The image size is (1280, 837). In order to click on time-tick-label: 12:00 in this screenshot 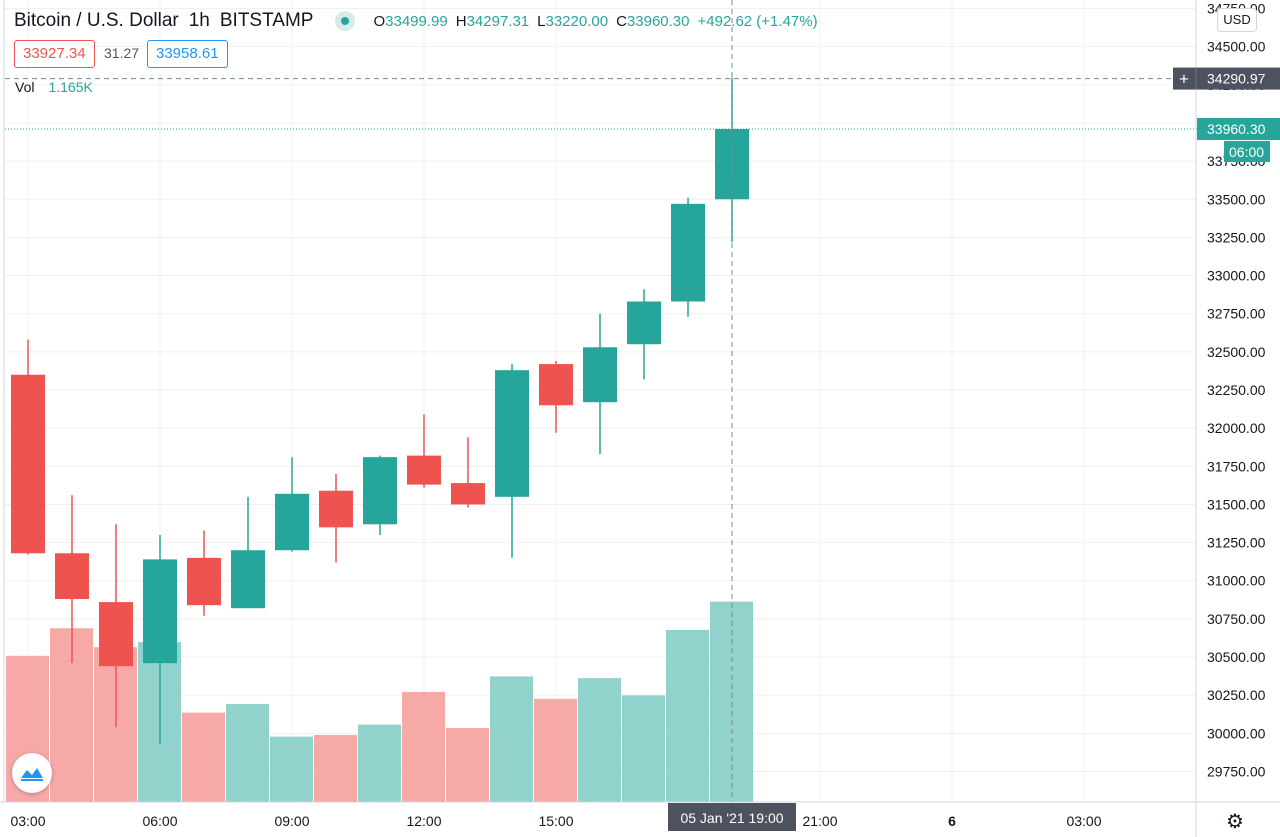, I will do `click(423, 821)`.